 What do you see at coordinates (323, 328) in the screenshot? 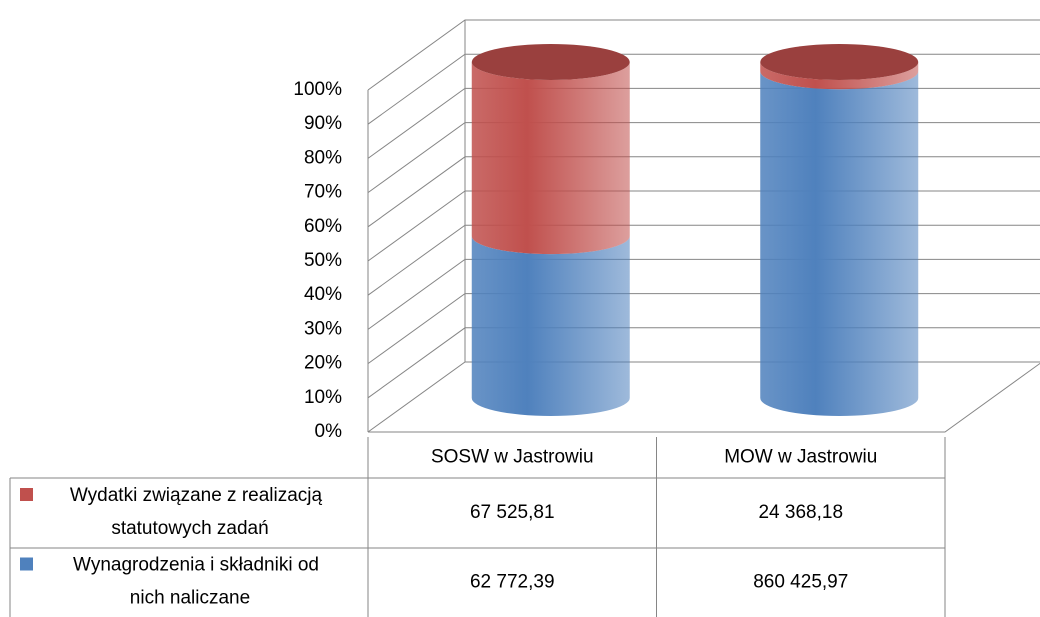
I see `y-tick-label: 30%` at bounding box center [323, 328].